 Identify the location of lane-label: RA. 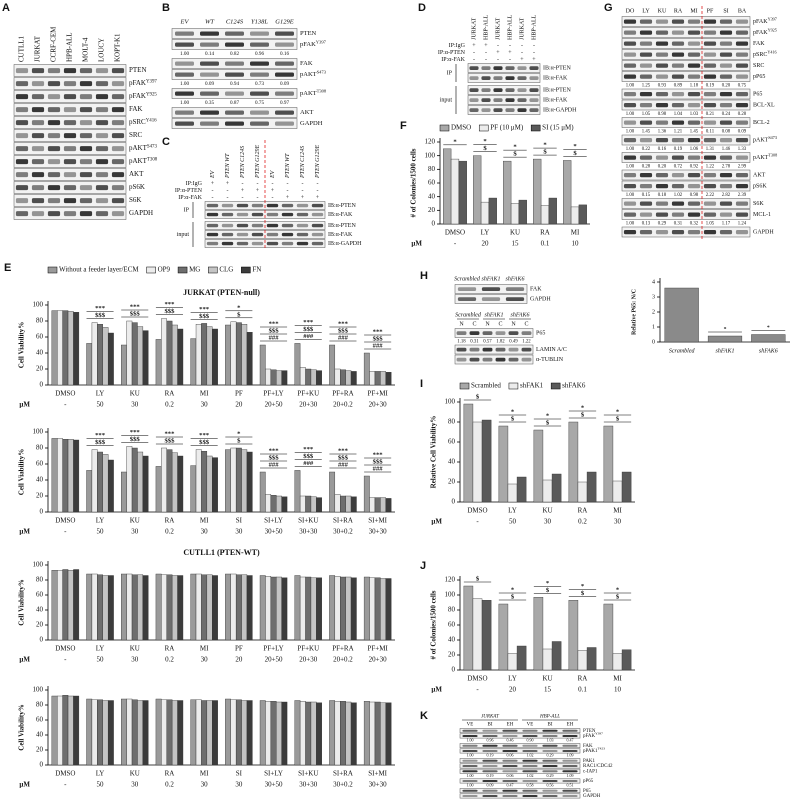
(678, 11).